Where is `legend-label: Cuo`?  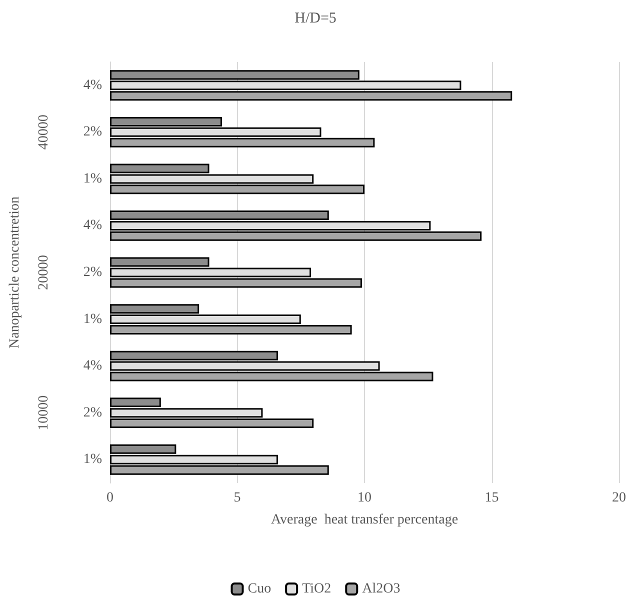 legend-label: Cuo is located at coordinates (260, 589).